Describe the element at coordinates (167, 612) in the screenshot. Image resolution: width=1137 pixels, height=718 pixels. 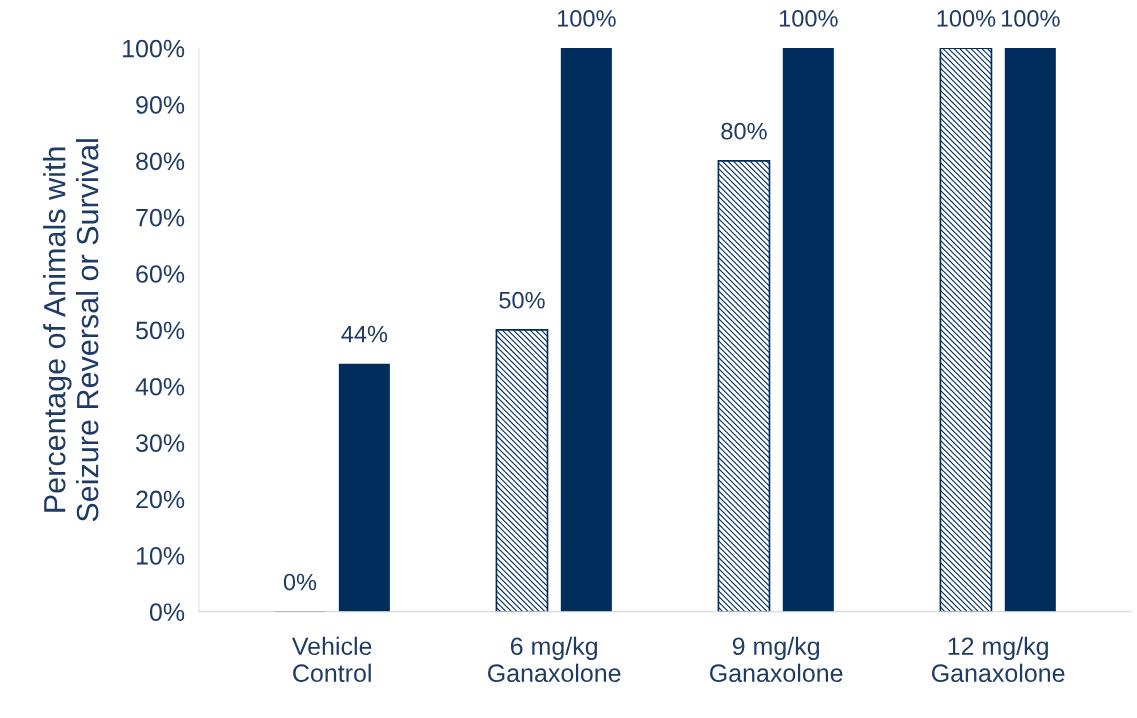
I see `y-tick-label: 0%` at that location.